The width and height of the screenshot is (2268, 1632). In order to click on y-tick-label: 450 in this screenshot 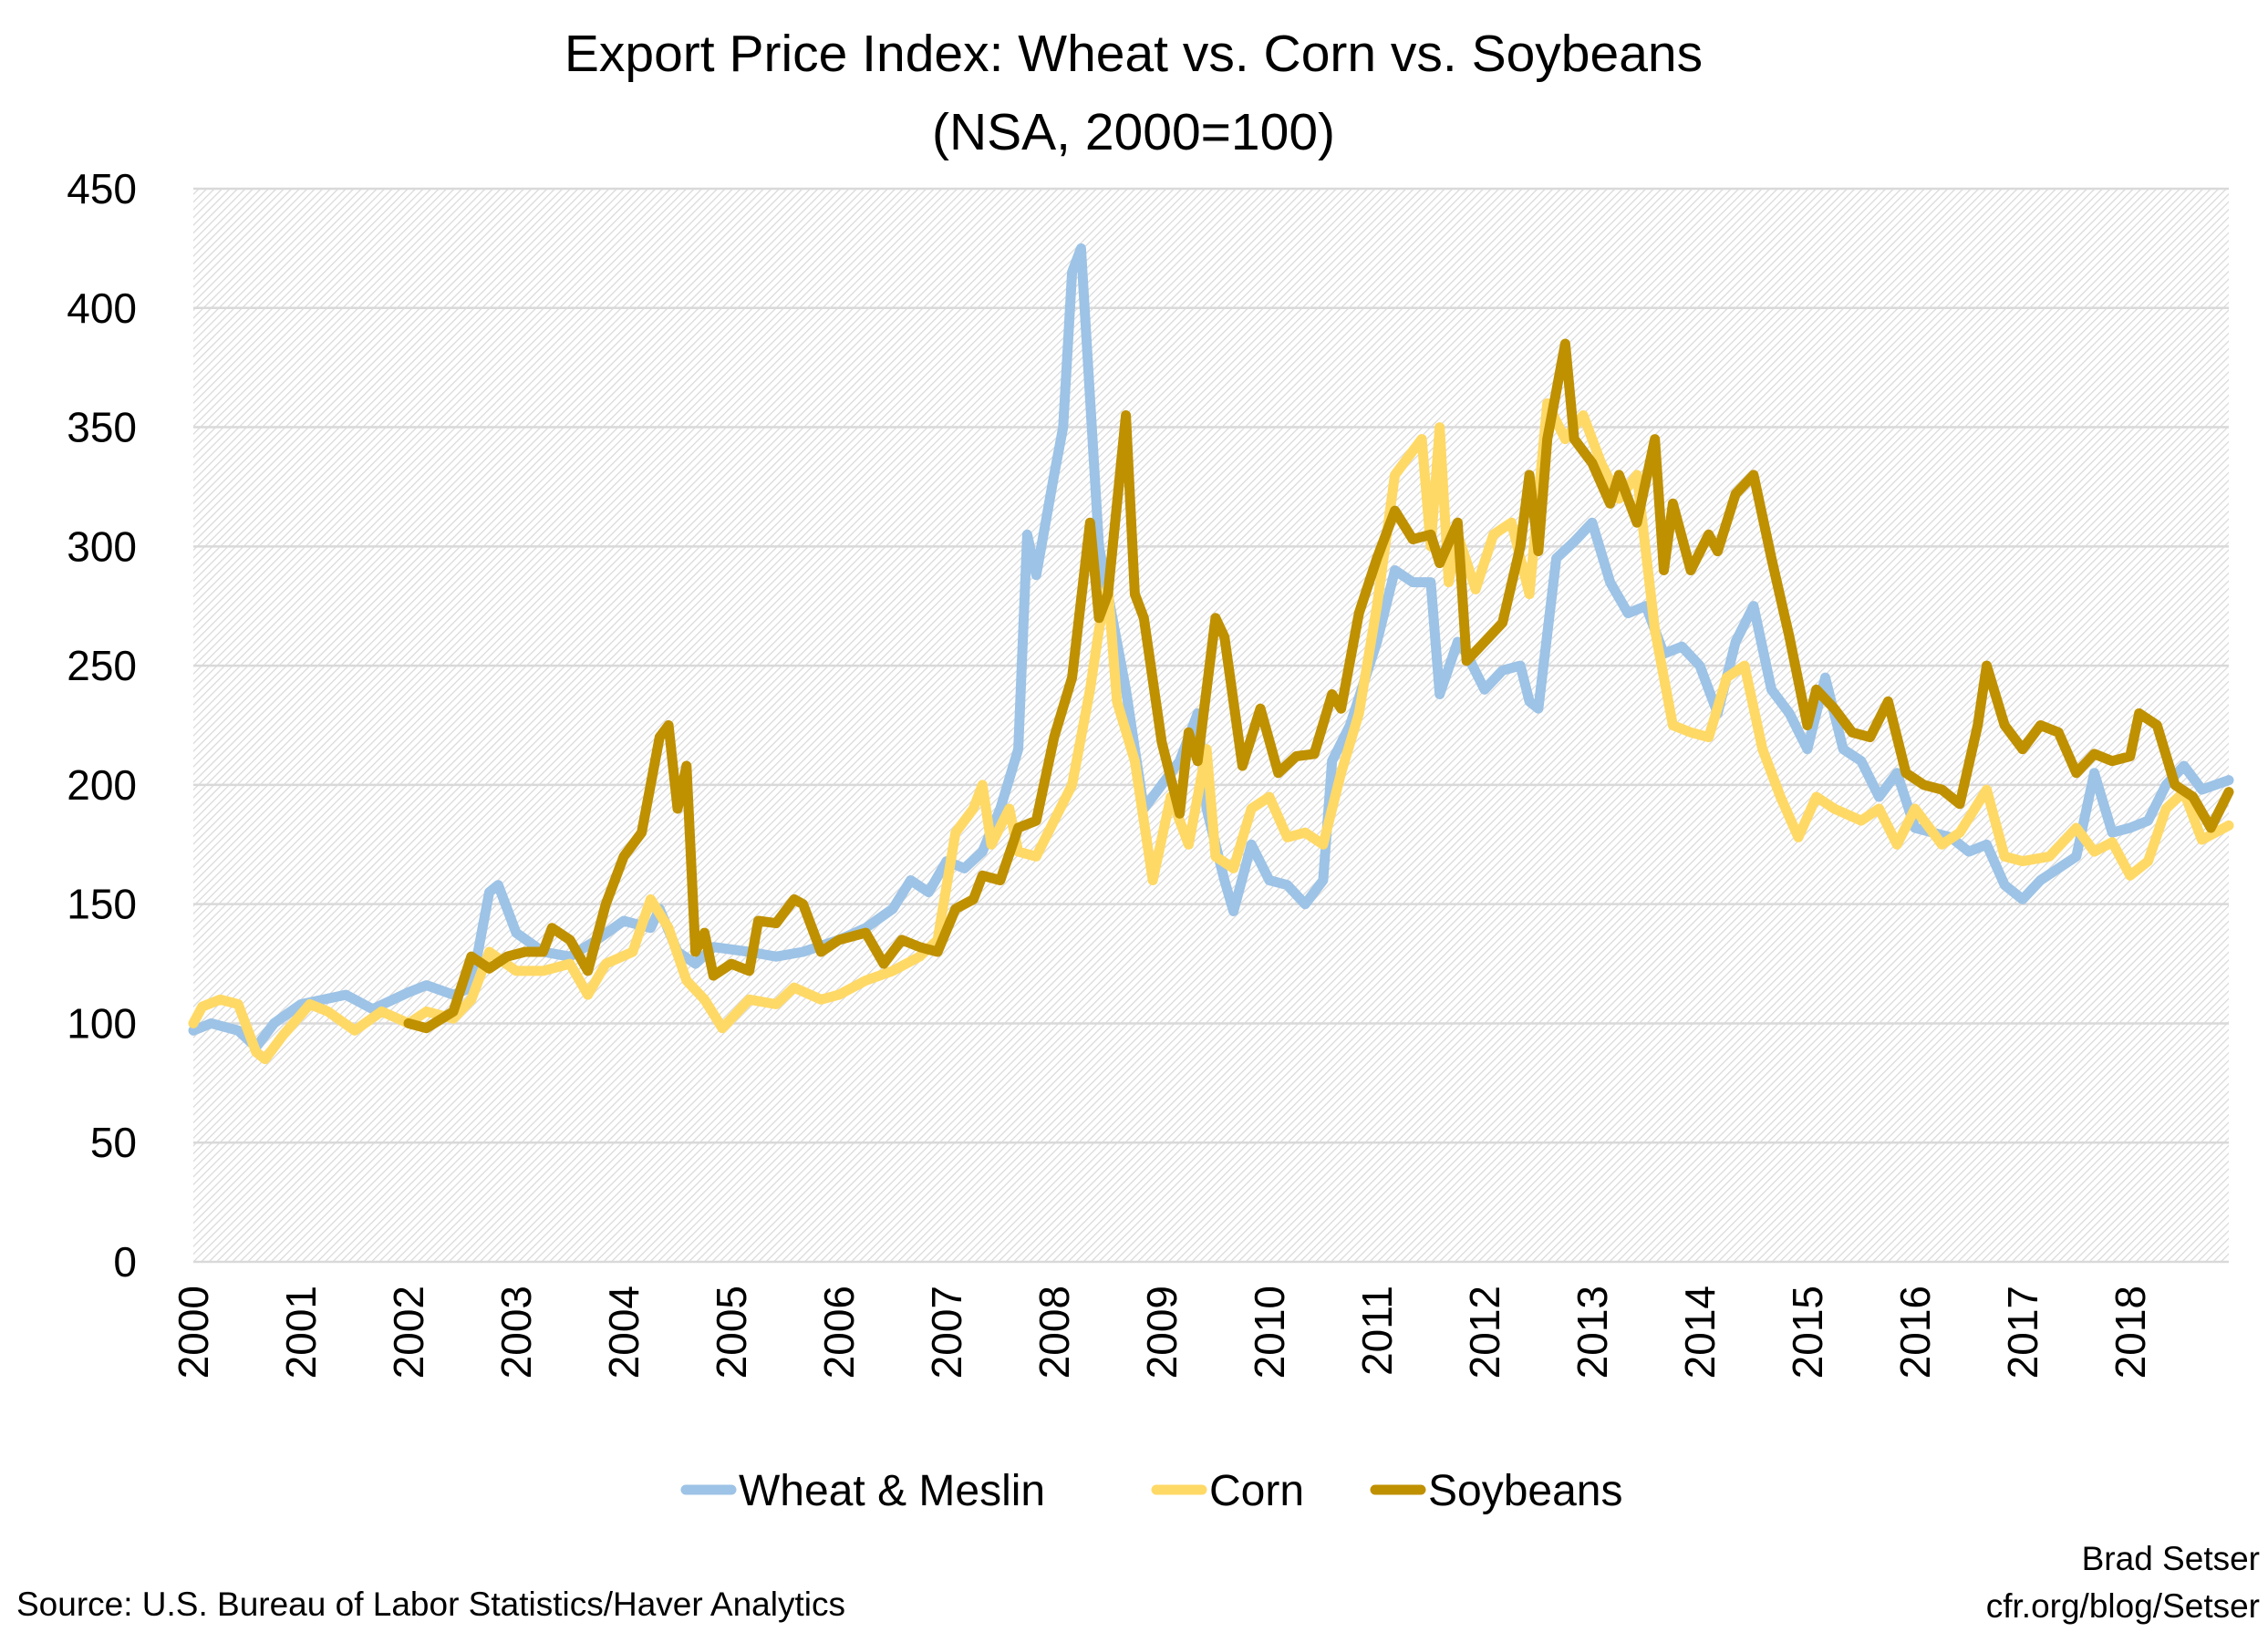, I will do `click(102, 189)`.